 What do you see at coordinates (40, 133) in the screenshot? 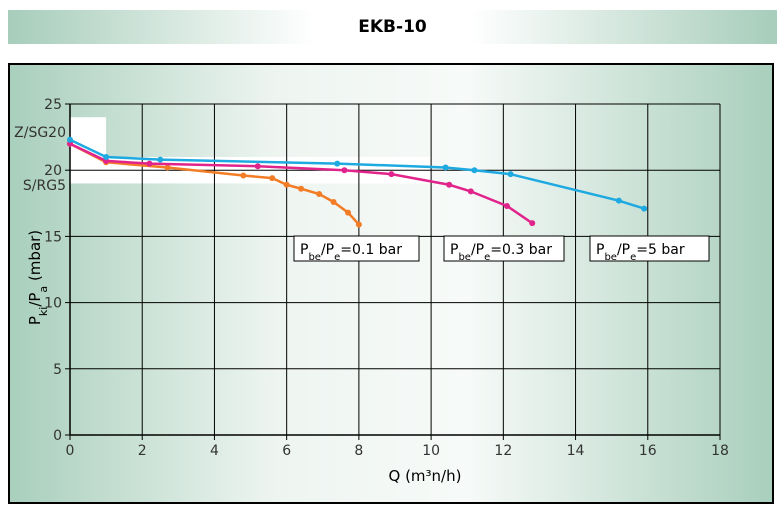
I see `band-label: Z/SG20` at bounding box center [40, 133].